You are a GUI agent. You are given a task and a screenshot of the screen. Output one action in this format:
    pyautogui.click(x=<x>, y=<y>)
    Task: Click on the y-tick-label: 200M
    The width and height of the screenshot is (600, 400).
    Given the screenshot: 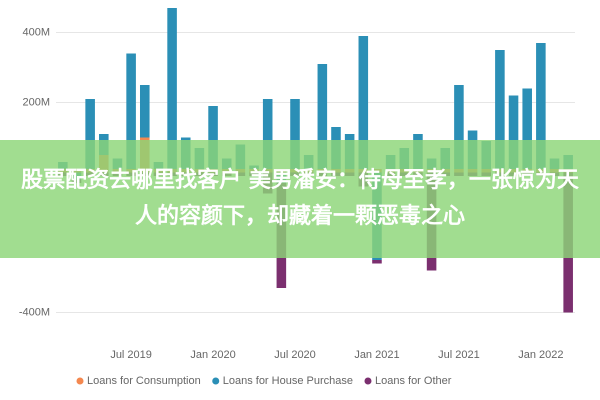 What is the action you would take?
    pyautogui.click(x=36, y=102)
    